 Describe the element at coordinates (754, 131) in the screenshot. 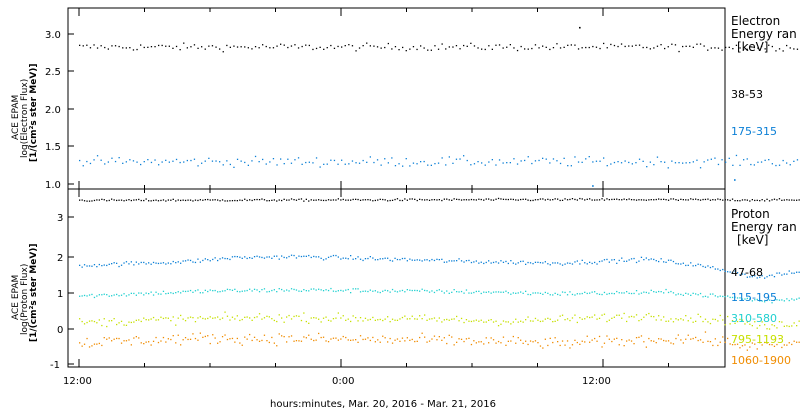

I see `electron-legend-entry: 175-315` at that location.